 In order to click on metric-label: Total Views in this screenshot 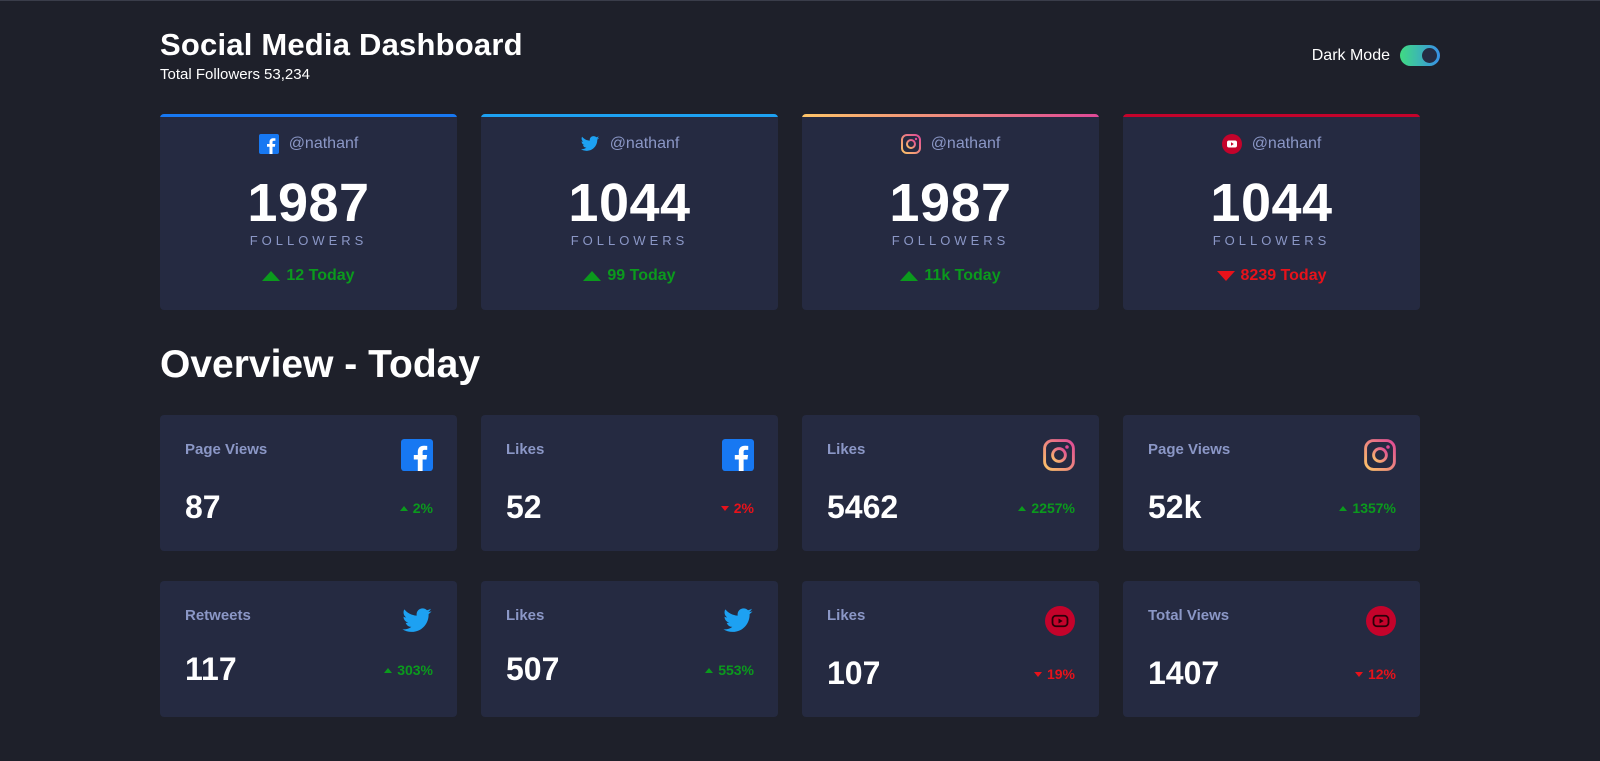, I will do `click(1189, 615)`.